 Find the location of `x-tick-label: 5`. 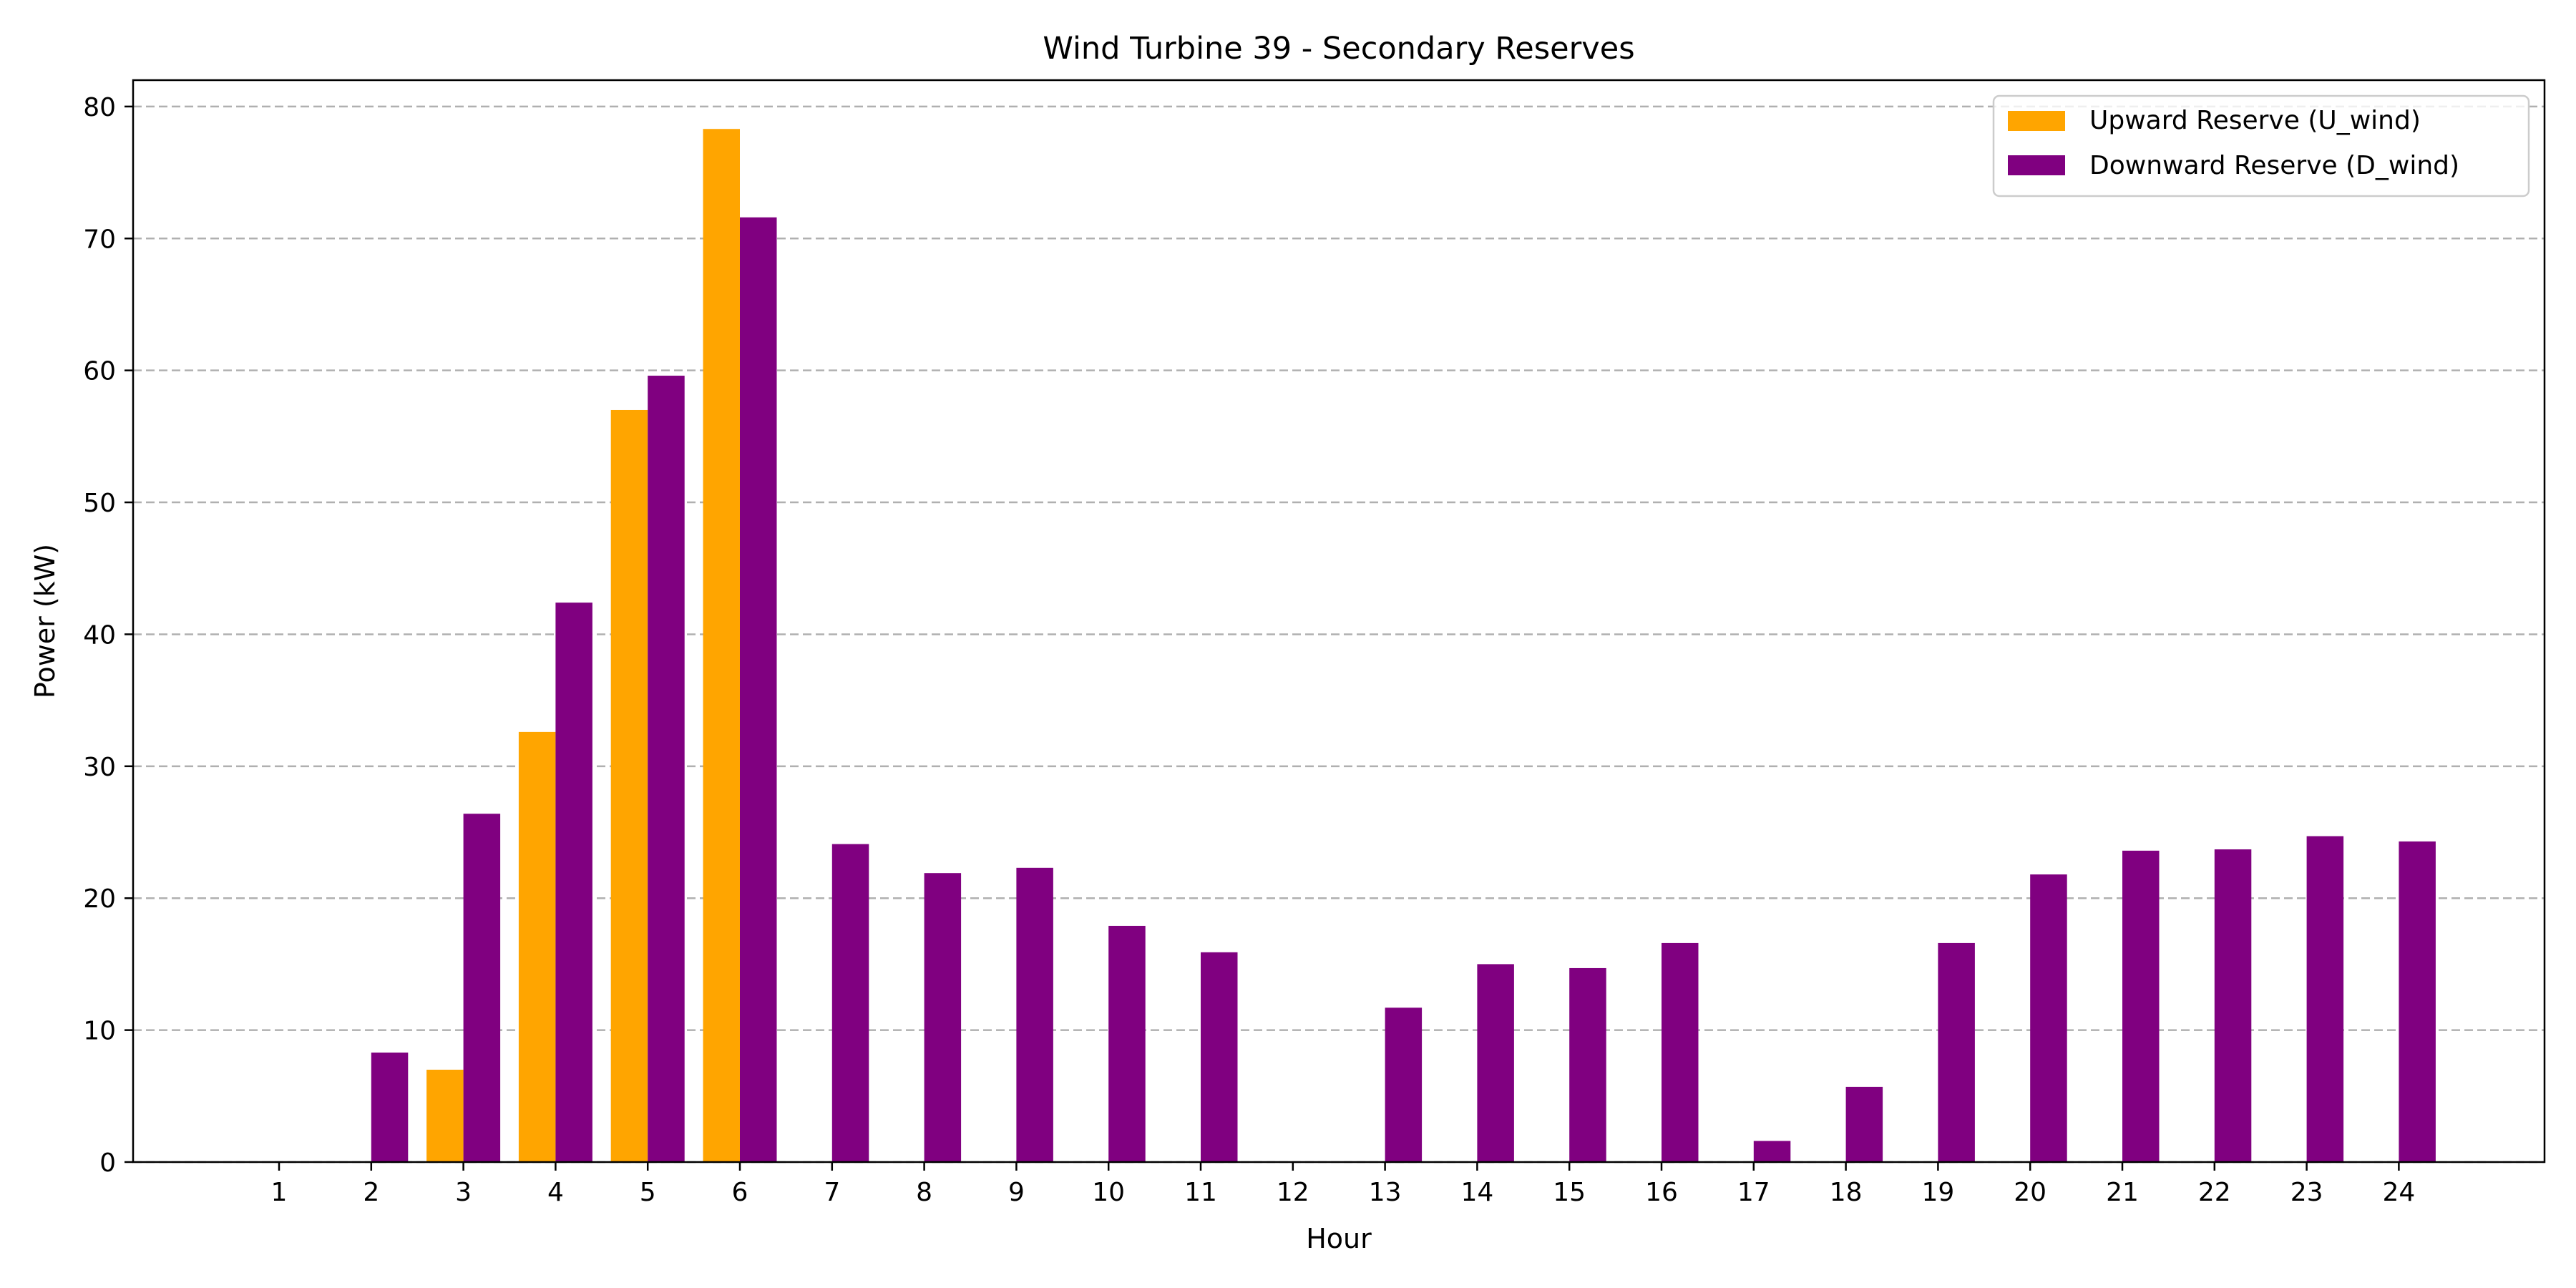

x-tick-label: 5 is located at coordinates (648, 1192).